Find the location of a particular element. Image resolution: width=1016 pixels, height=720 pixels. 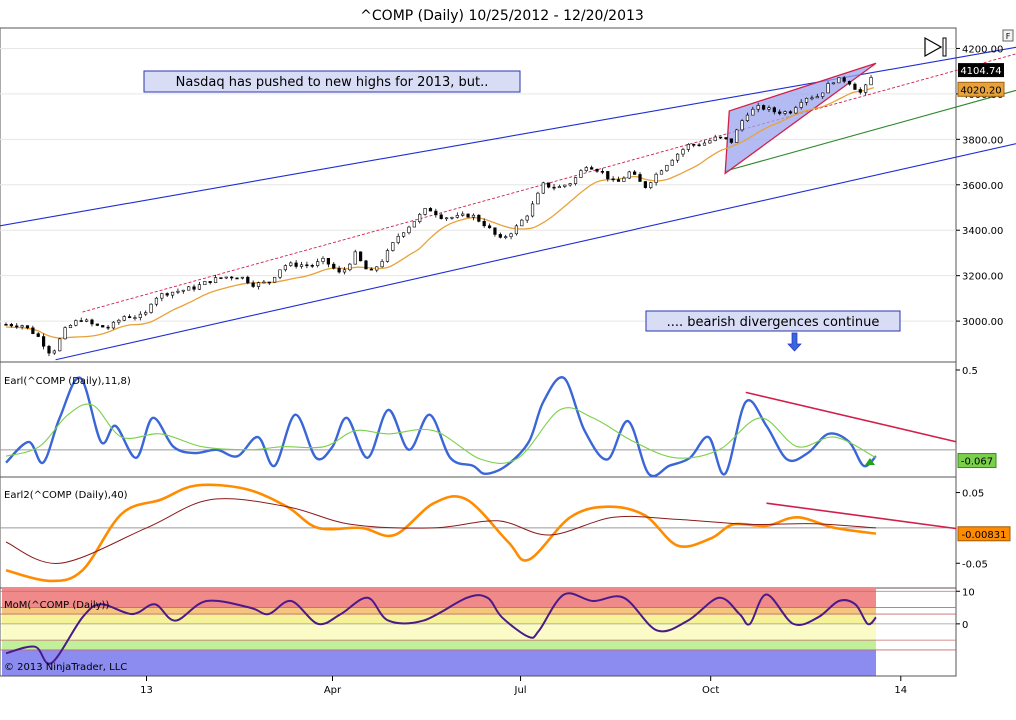

price-tick-label: 3000.00 is located at coordinates (982, 322).